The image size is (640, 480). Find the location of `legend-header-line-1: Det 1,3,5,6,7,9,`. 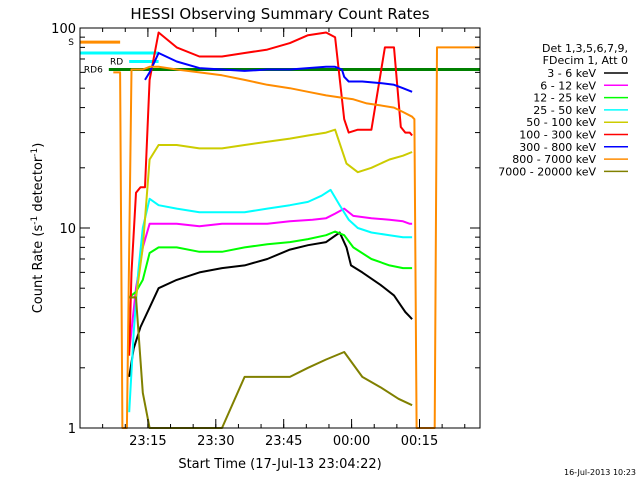

legend-header-line-1: Det 1,3,5,6,7,9, is located at coordinates (585, 48).